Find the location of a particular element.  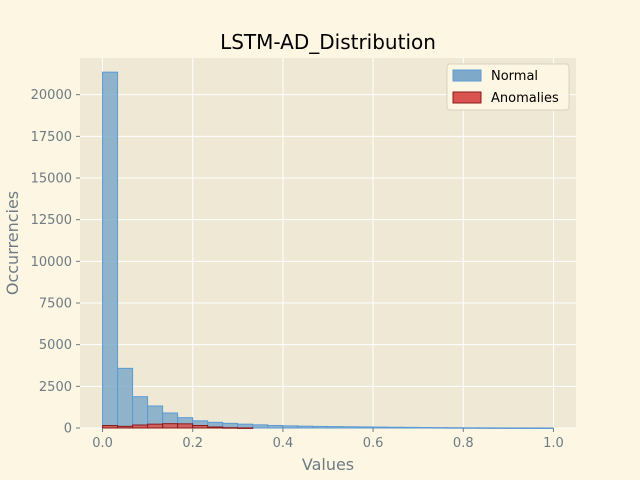

y-tick-label: 17500 is located at coordinates (51, 137).